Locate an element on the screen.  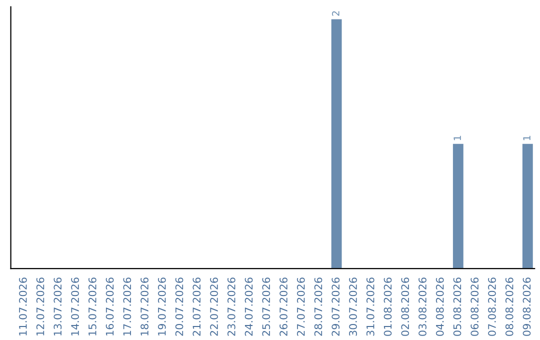
x-tick-label: 22.07.2026 is located at coordinates (214, 307).